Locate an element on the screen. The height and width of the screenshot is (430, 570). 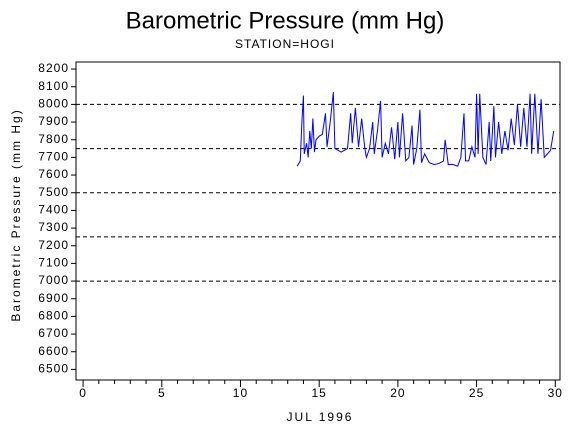
y-tick-label: 7200 is located at coordinates (53, 245).